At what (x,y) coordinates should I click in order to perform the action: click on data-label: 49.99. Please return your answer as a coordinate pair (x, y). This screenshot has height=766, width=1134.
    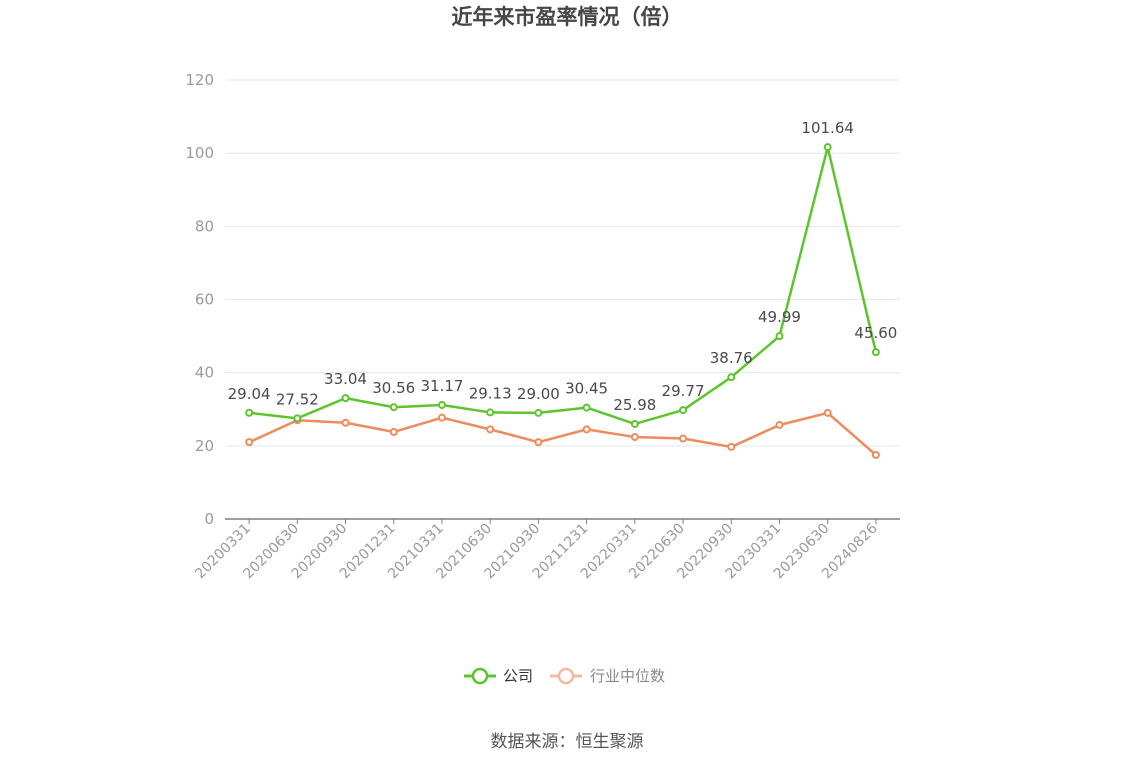
    Looking at the image, I should click on (779, 317).